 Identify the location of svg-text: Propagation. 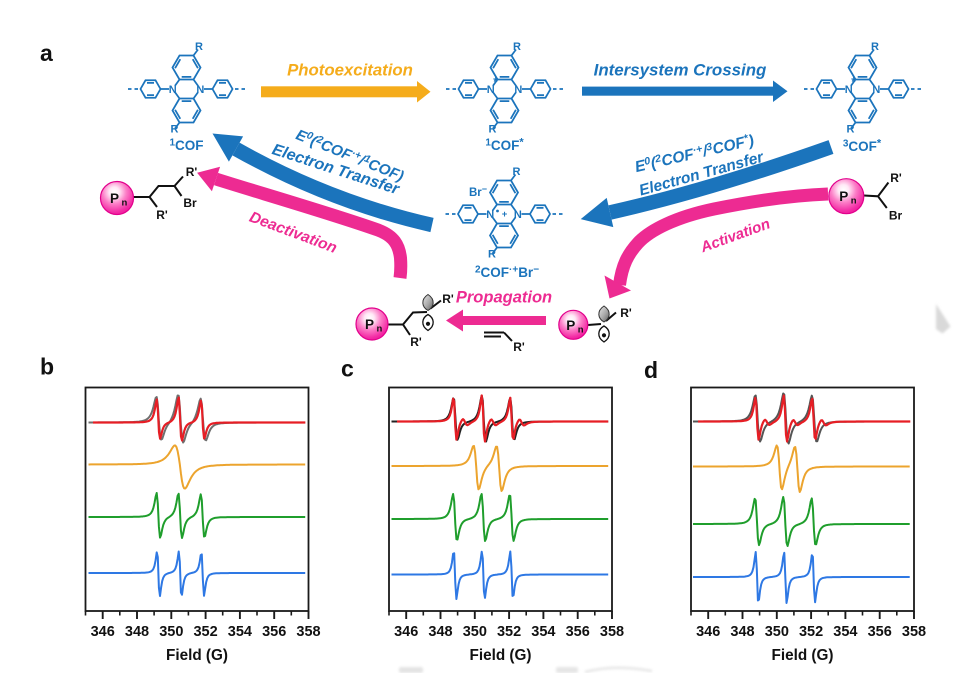
(504, 298).